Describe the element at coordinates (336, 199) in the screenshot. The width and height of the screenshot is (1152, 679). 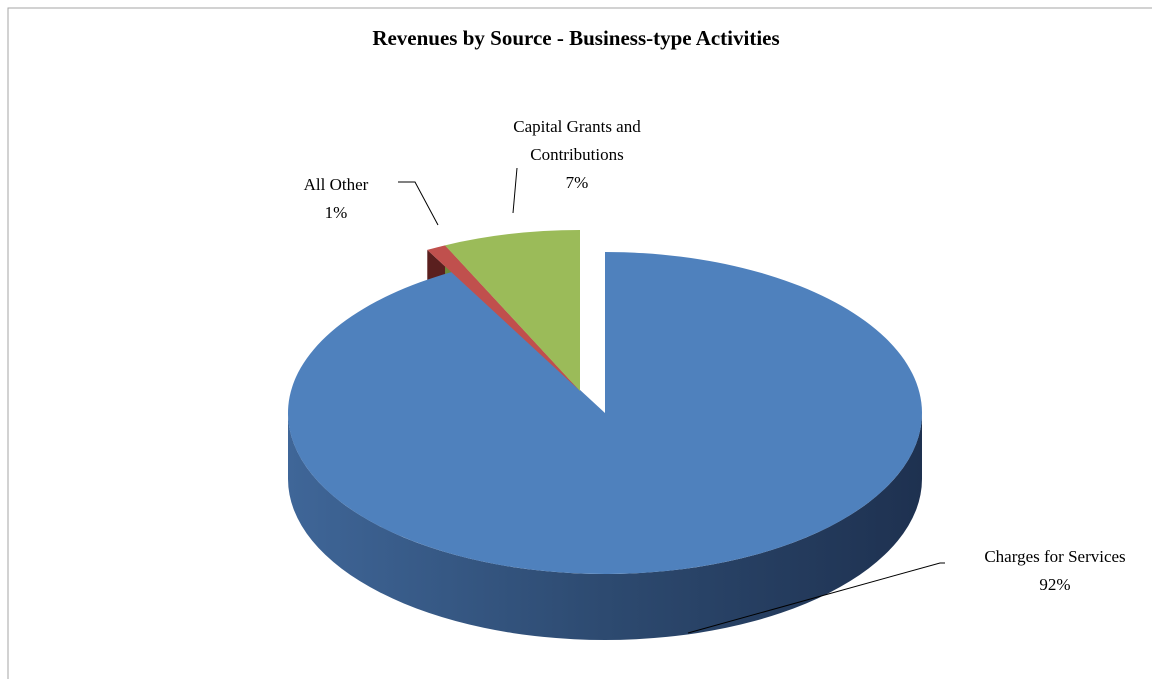
I see `data-label: All Other 1%` at that location.